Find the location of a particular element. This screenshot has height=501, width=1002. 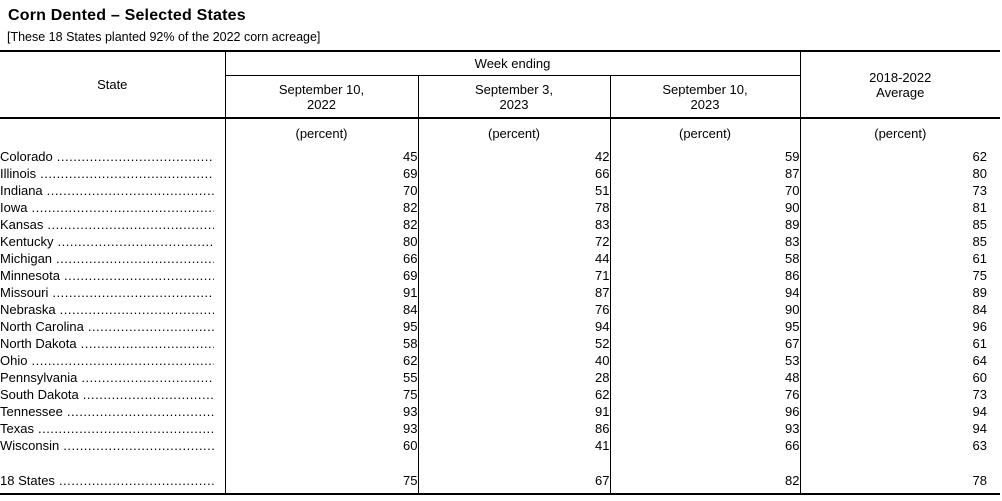

value-cell: 64 is located at coordinates (980, 360).